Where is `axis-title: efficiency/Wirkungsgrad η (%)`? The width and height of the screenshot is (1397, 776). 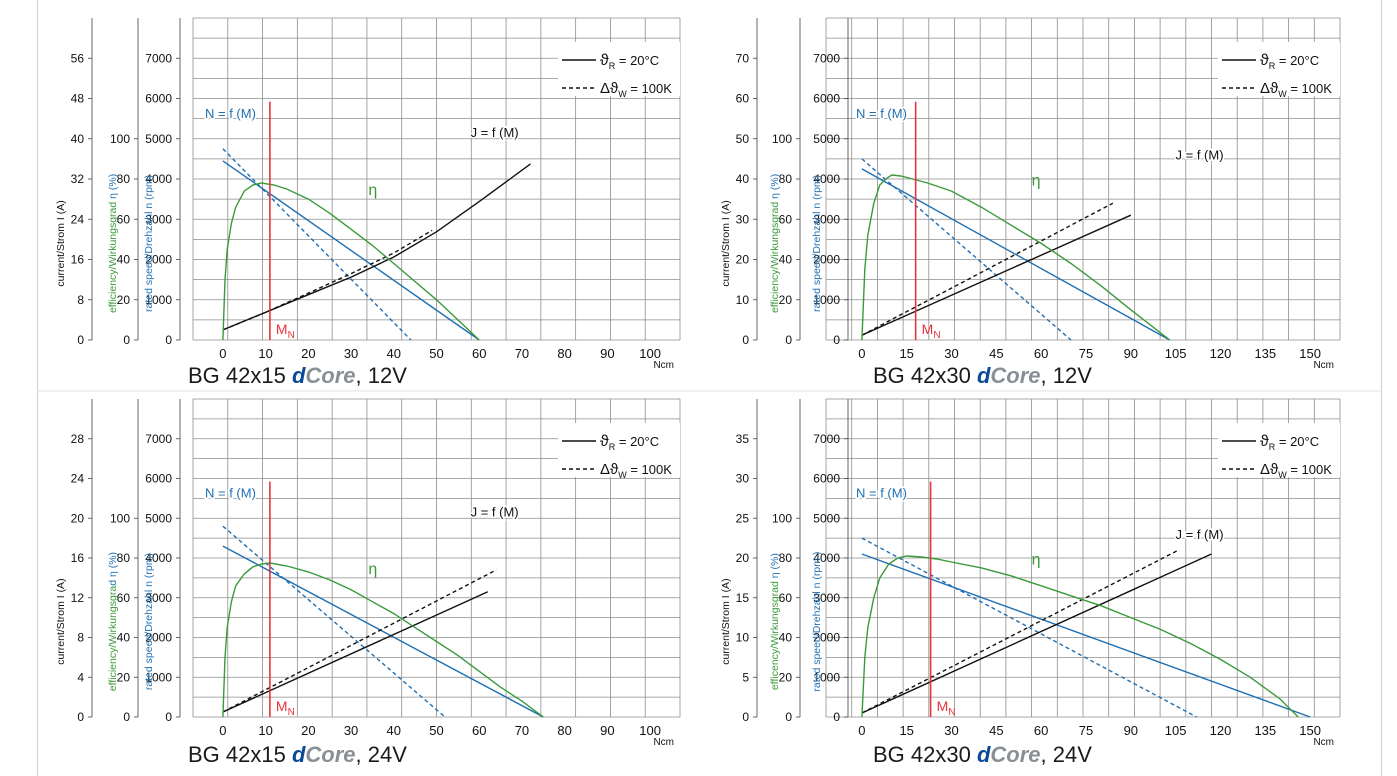
axis-title: efficiency/Wirkungsgrad η (%) is located at coordinates (775, 243).